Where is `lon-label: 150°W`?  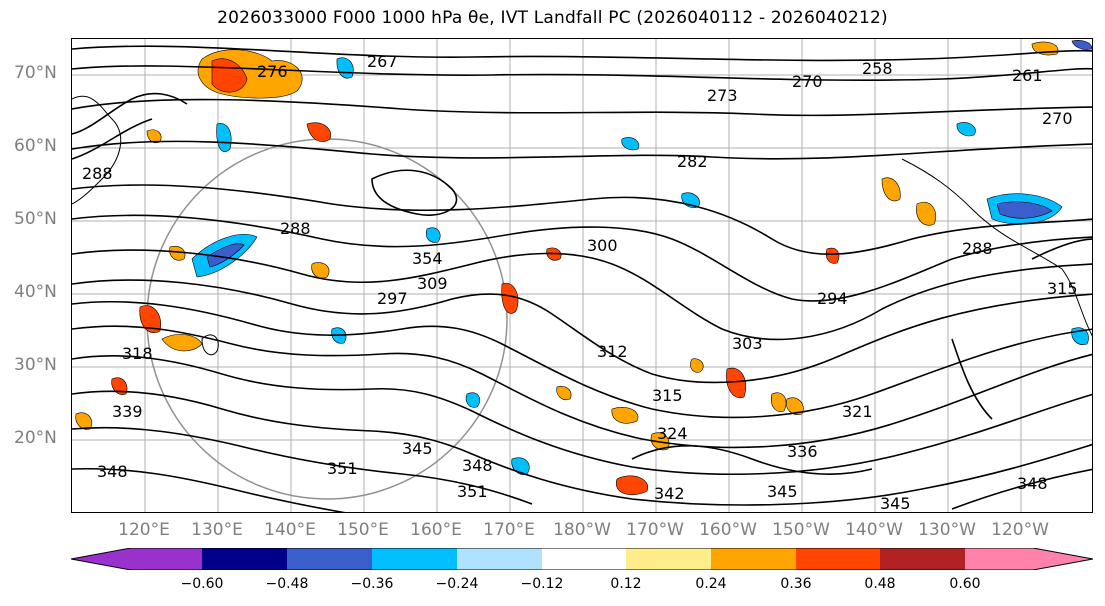 lon-label: 150°W is located at coordinates (801, 530).